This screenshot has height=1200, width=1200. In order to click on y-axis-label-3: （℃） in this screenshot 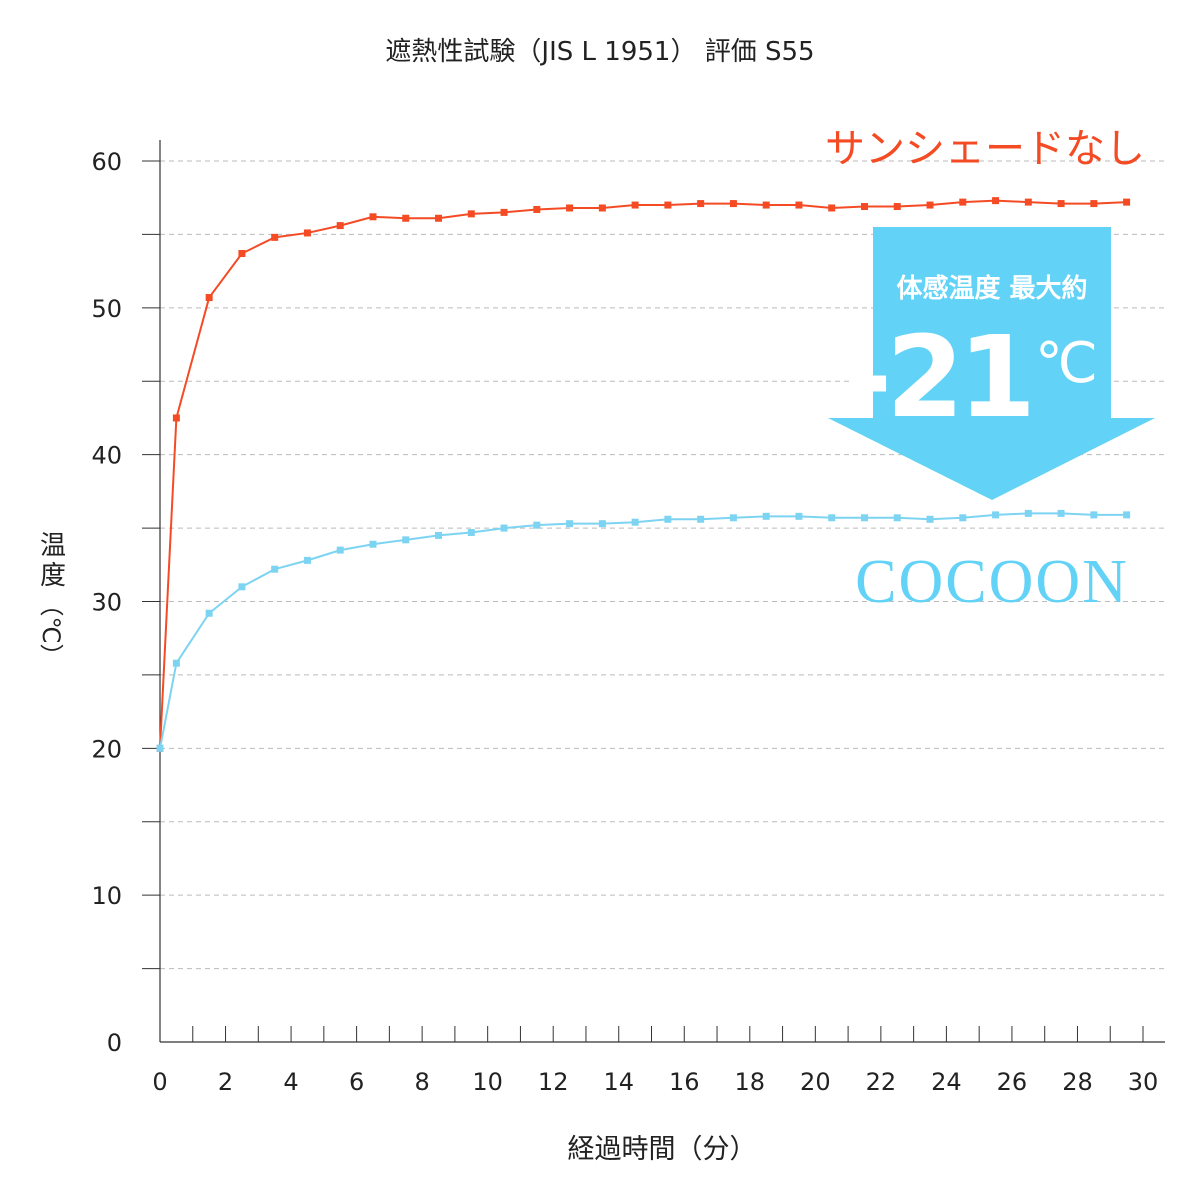, I will do `click(51, 630)`.